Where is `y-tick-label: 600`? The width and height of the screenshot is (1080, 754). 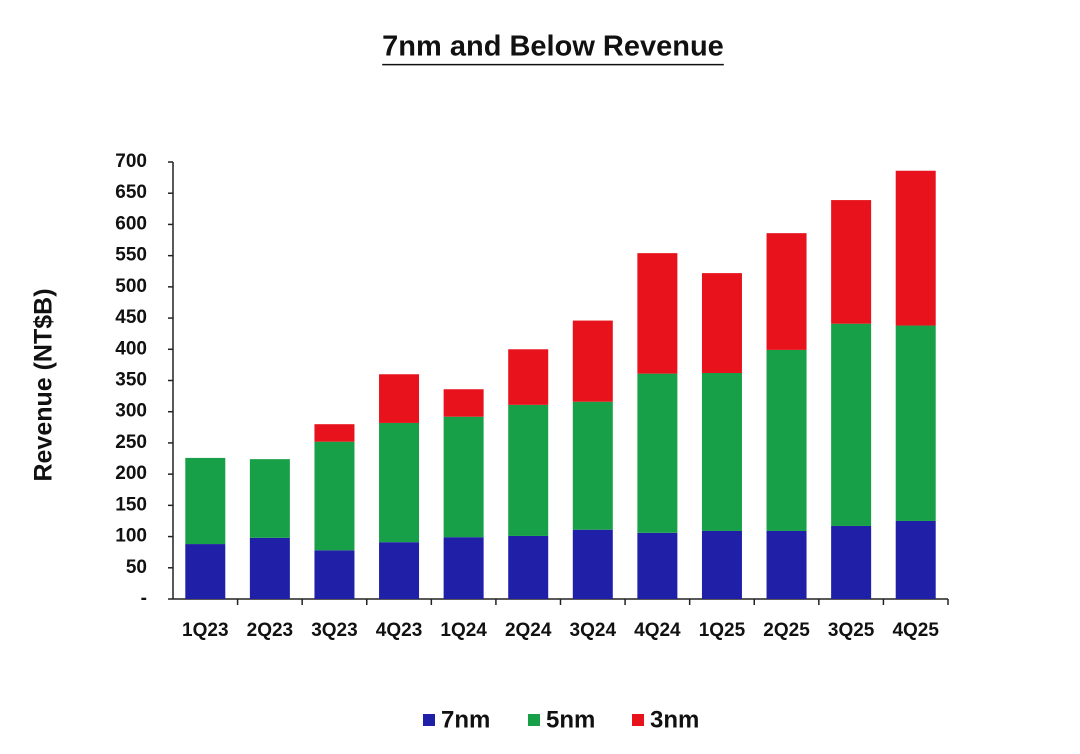 y-tick-label: 600 is located at coordinates (131, 223).